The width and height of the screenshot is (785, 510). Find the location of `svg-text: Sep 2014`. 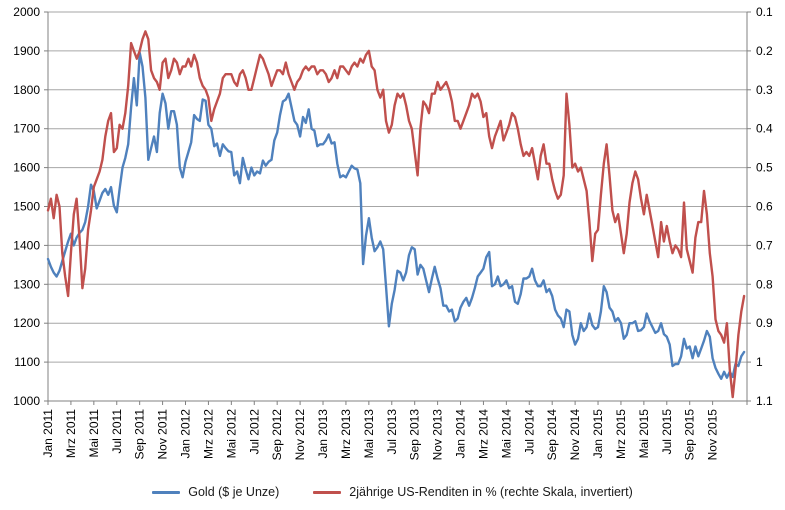

svg-text: Sep 2014 is located at coordinates (552, 435).